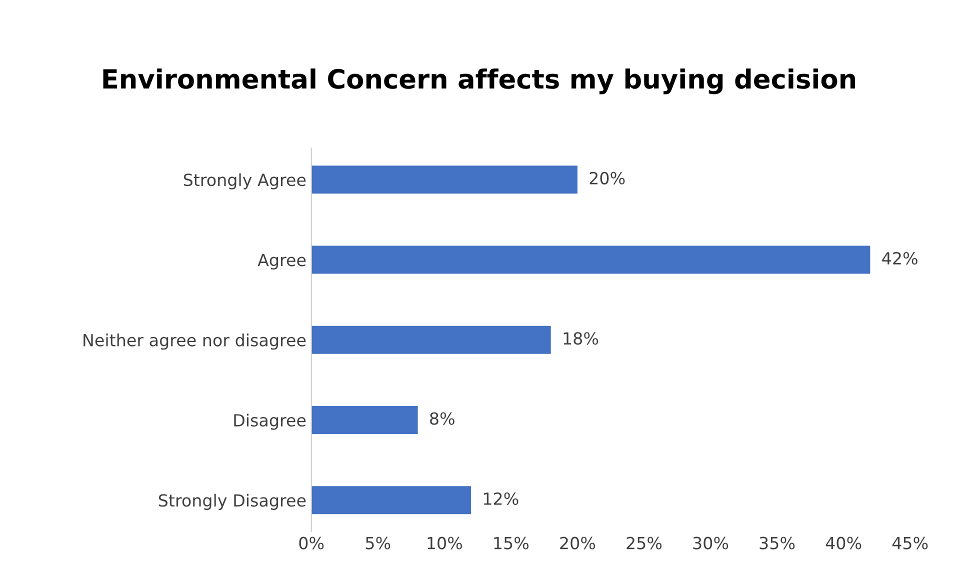 The image size is (958, 581). Describe the element at coordinates (311, 543) in the screenshot. I see `x-tick-label: 0%` at that location.